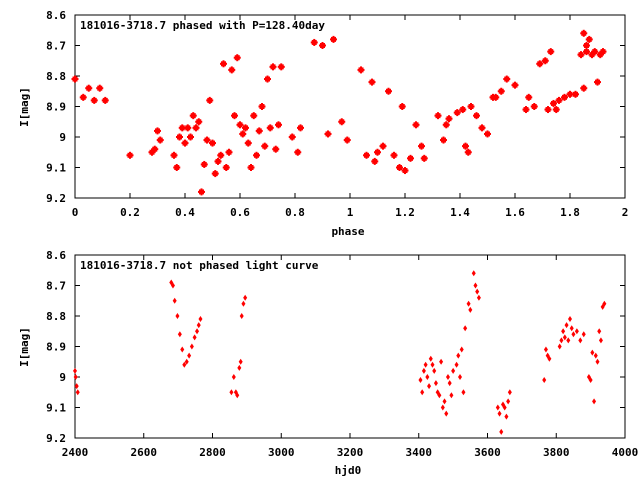  Describe the element at coordinates (405, 212) in the screenshot. I see `x-tick-label: 1.2` at that location.